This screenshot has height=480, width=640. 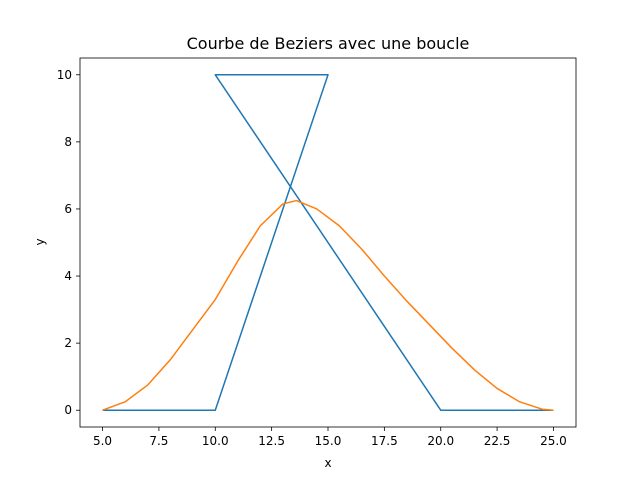 I want to click on x-tick-label: 17.5, so click(x=384, y=441).